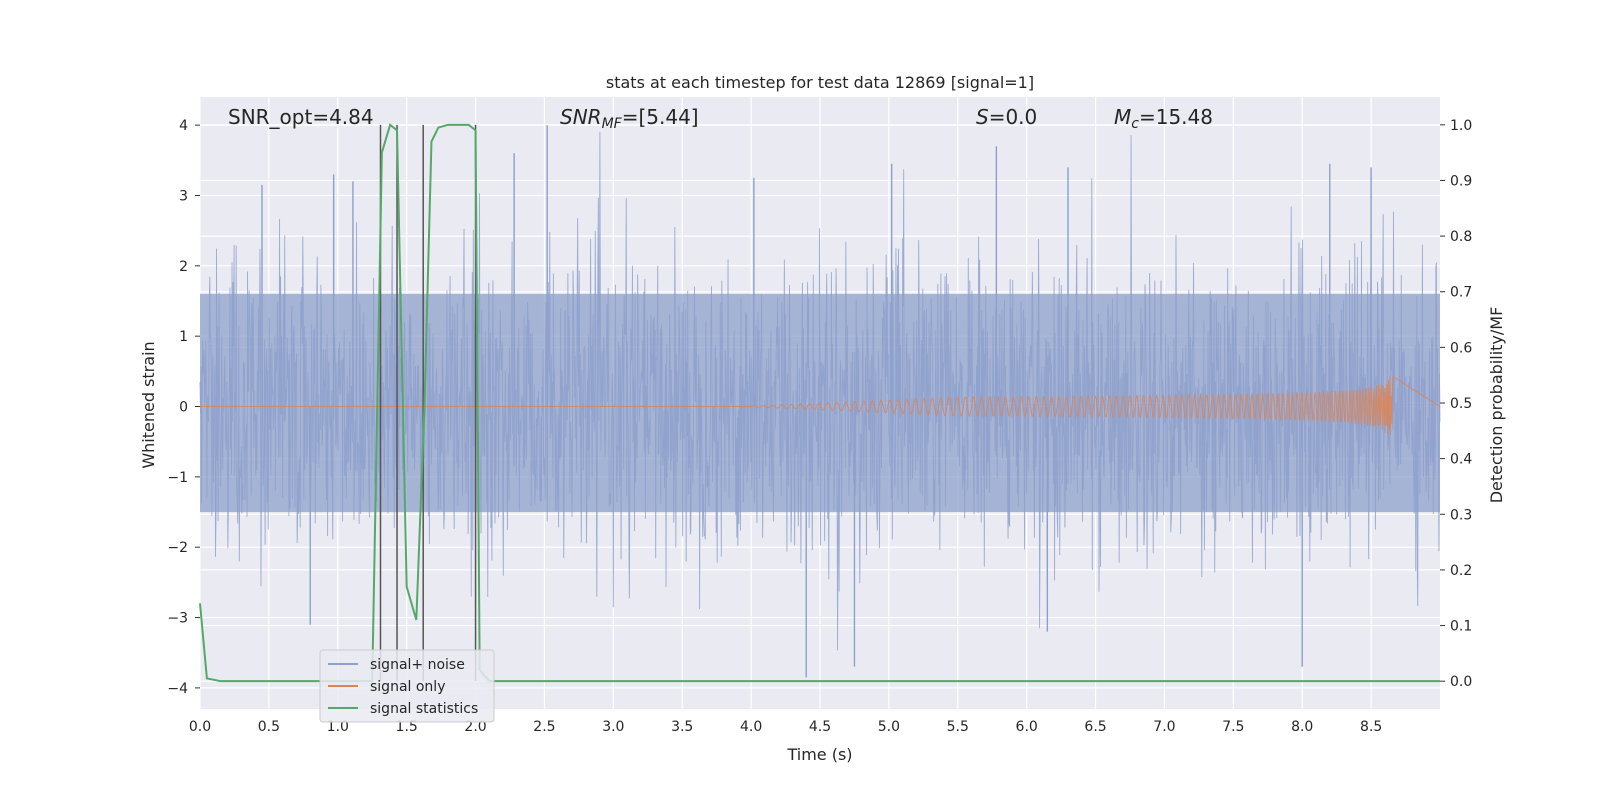 The width and height of the screenshot is (1600, 804). Describe the element at coordinates (177, 478) in the screenshot. I see `y-tick-label: −1` at that location.